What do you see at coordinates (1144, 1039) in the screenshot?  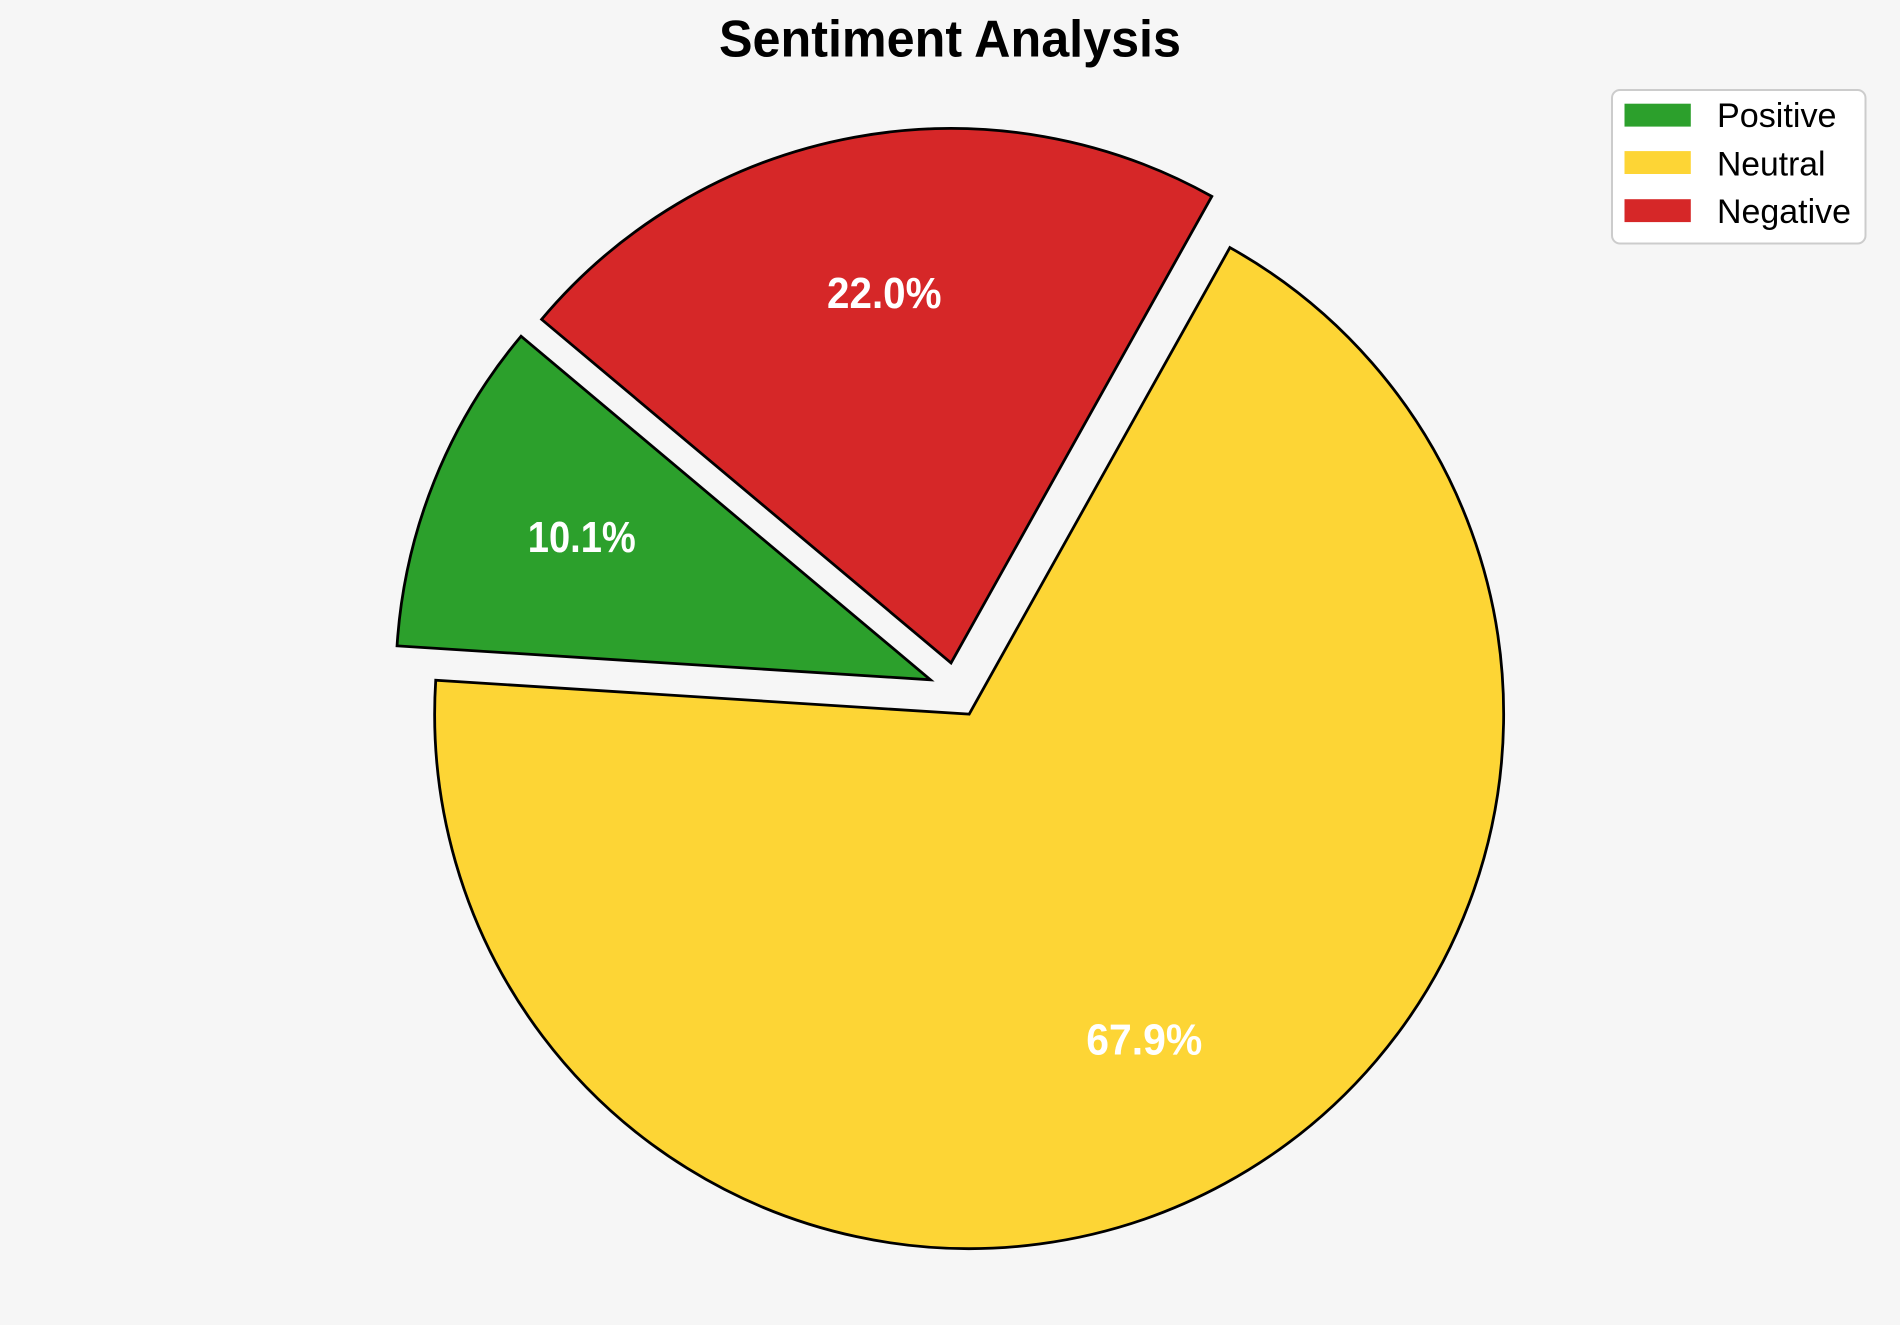 I see `svg-text: 67.9%` at bounding box center [1144, 1039].